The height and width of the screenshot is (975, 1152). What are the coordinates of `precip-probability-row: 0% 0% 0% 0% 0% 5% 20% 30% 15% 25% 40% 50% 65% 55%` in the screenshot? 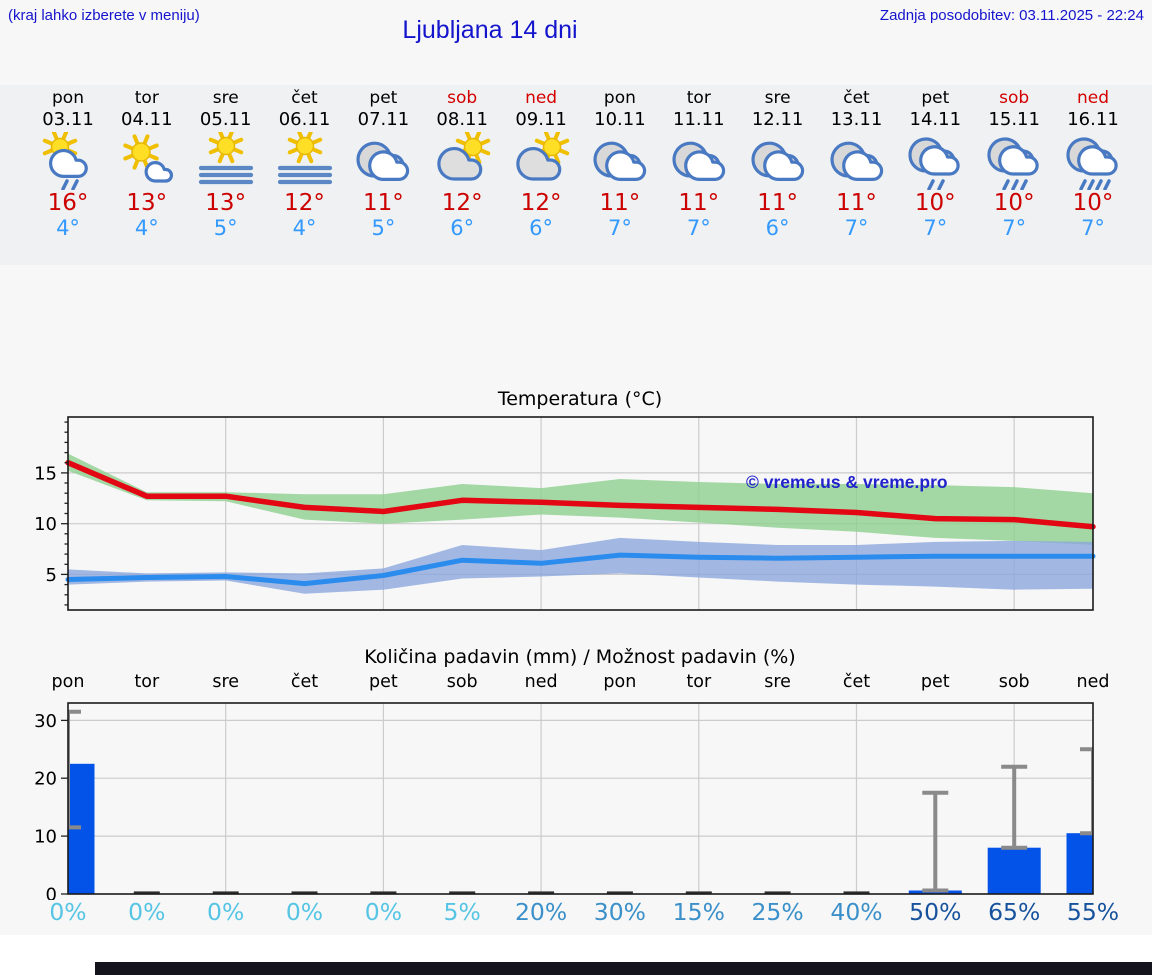 It's located at (576, 914).